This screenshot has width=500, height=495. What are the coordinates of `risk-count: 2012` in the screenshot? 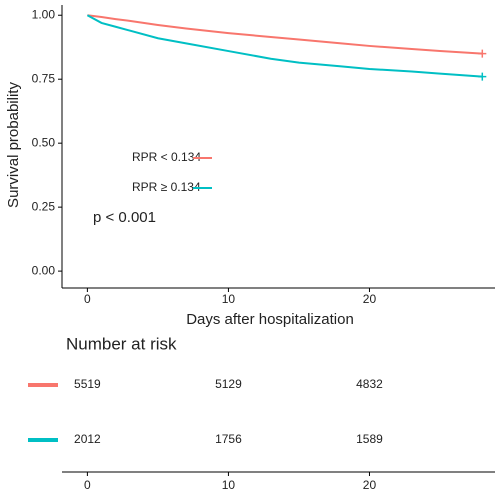 It's located at (87, 439).